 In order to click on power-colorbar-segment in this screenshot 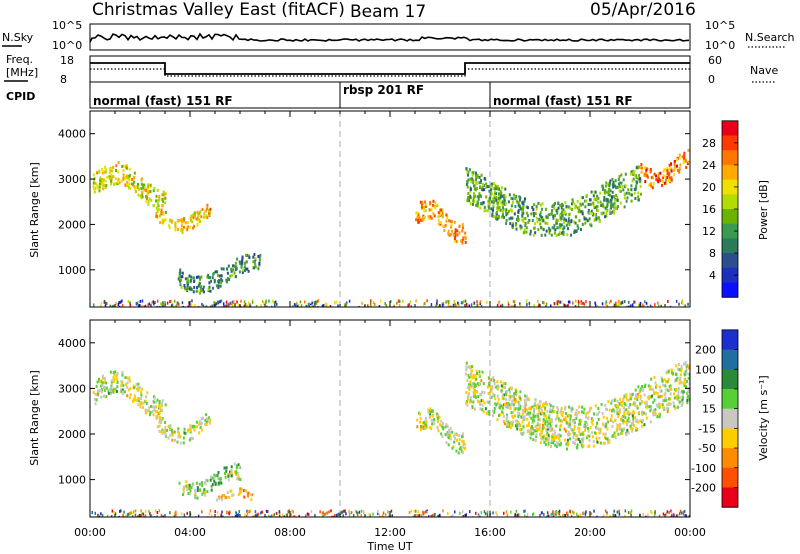, I will do `click(730, 202)`.